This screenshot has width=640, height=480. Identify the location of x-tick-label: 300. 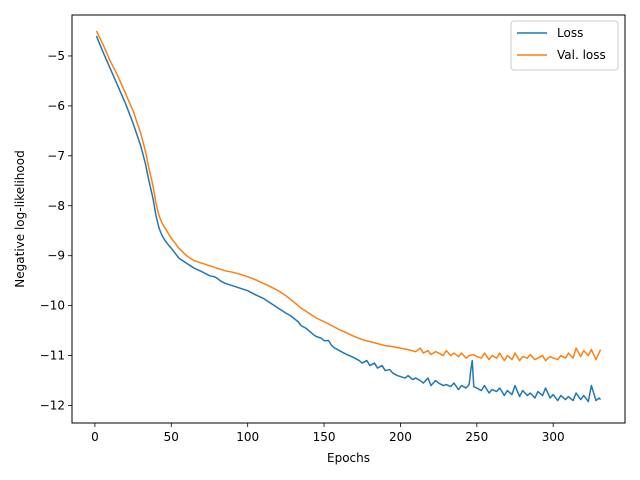
(553, 437).